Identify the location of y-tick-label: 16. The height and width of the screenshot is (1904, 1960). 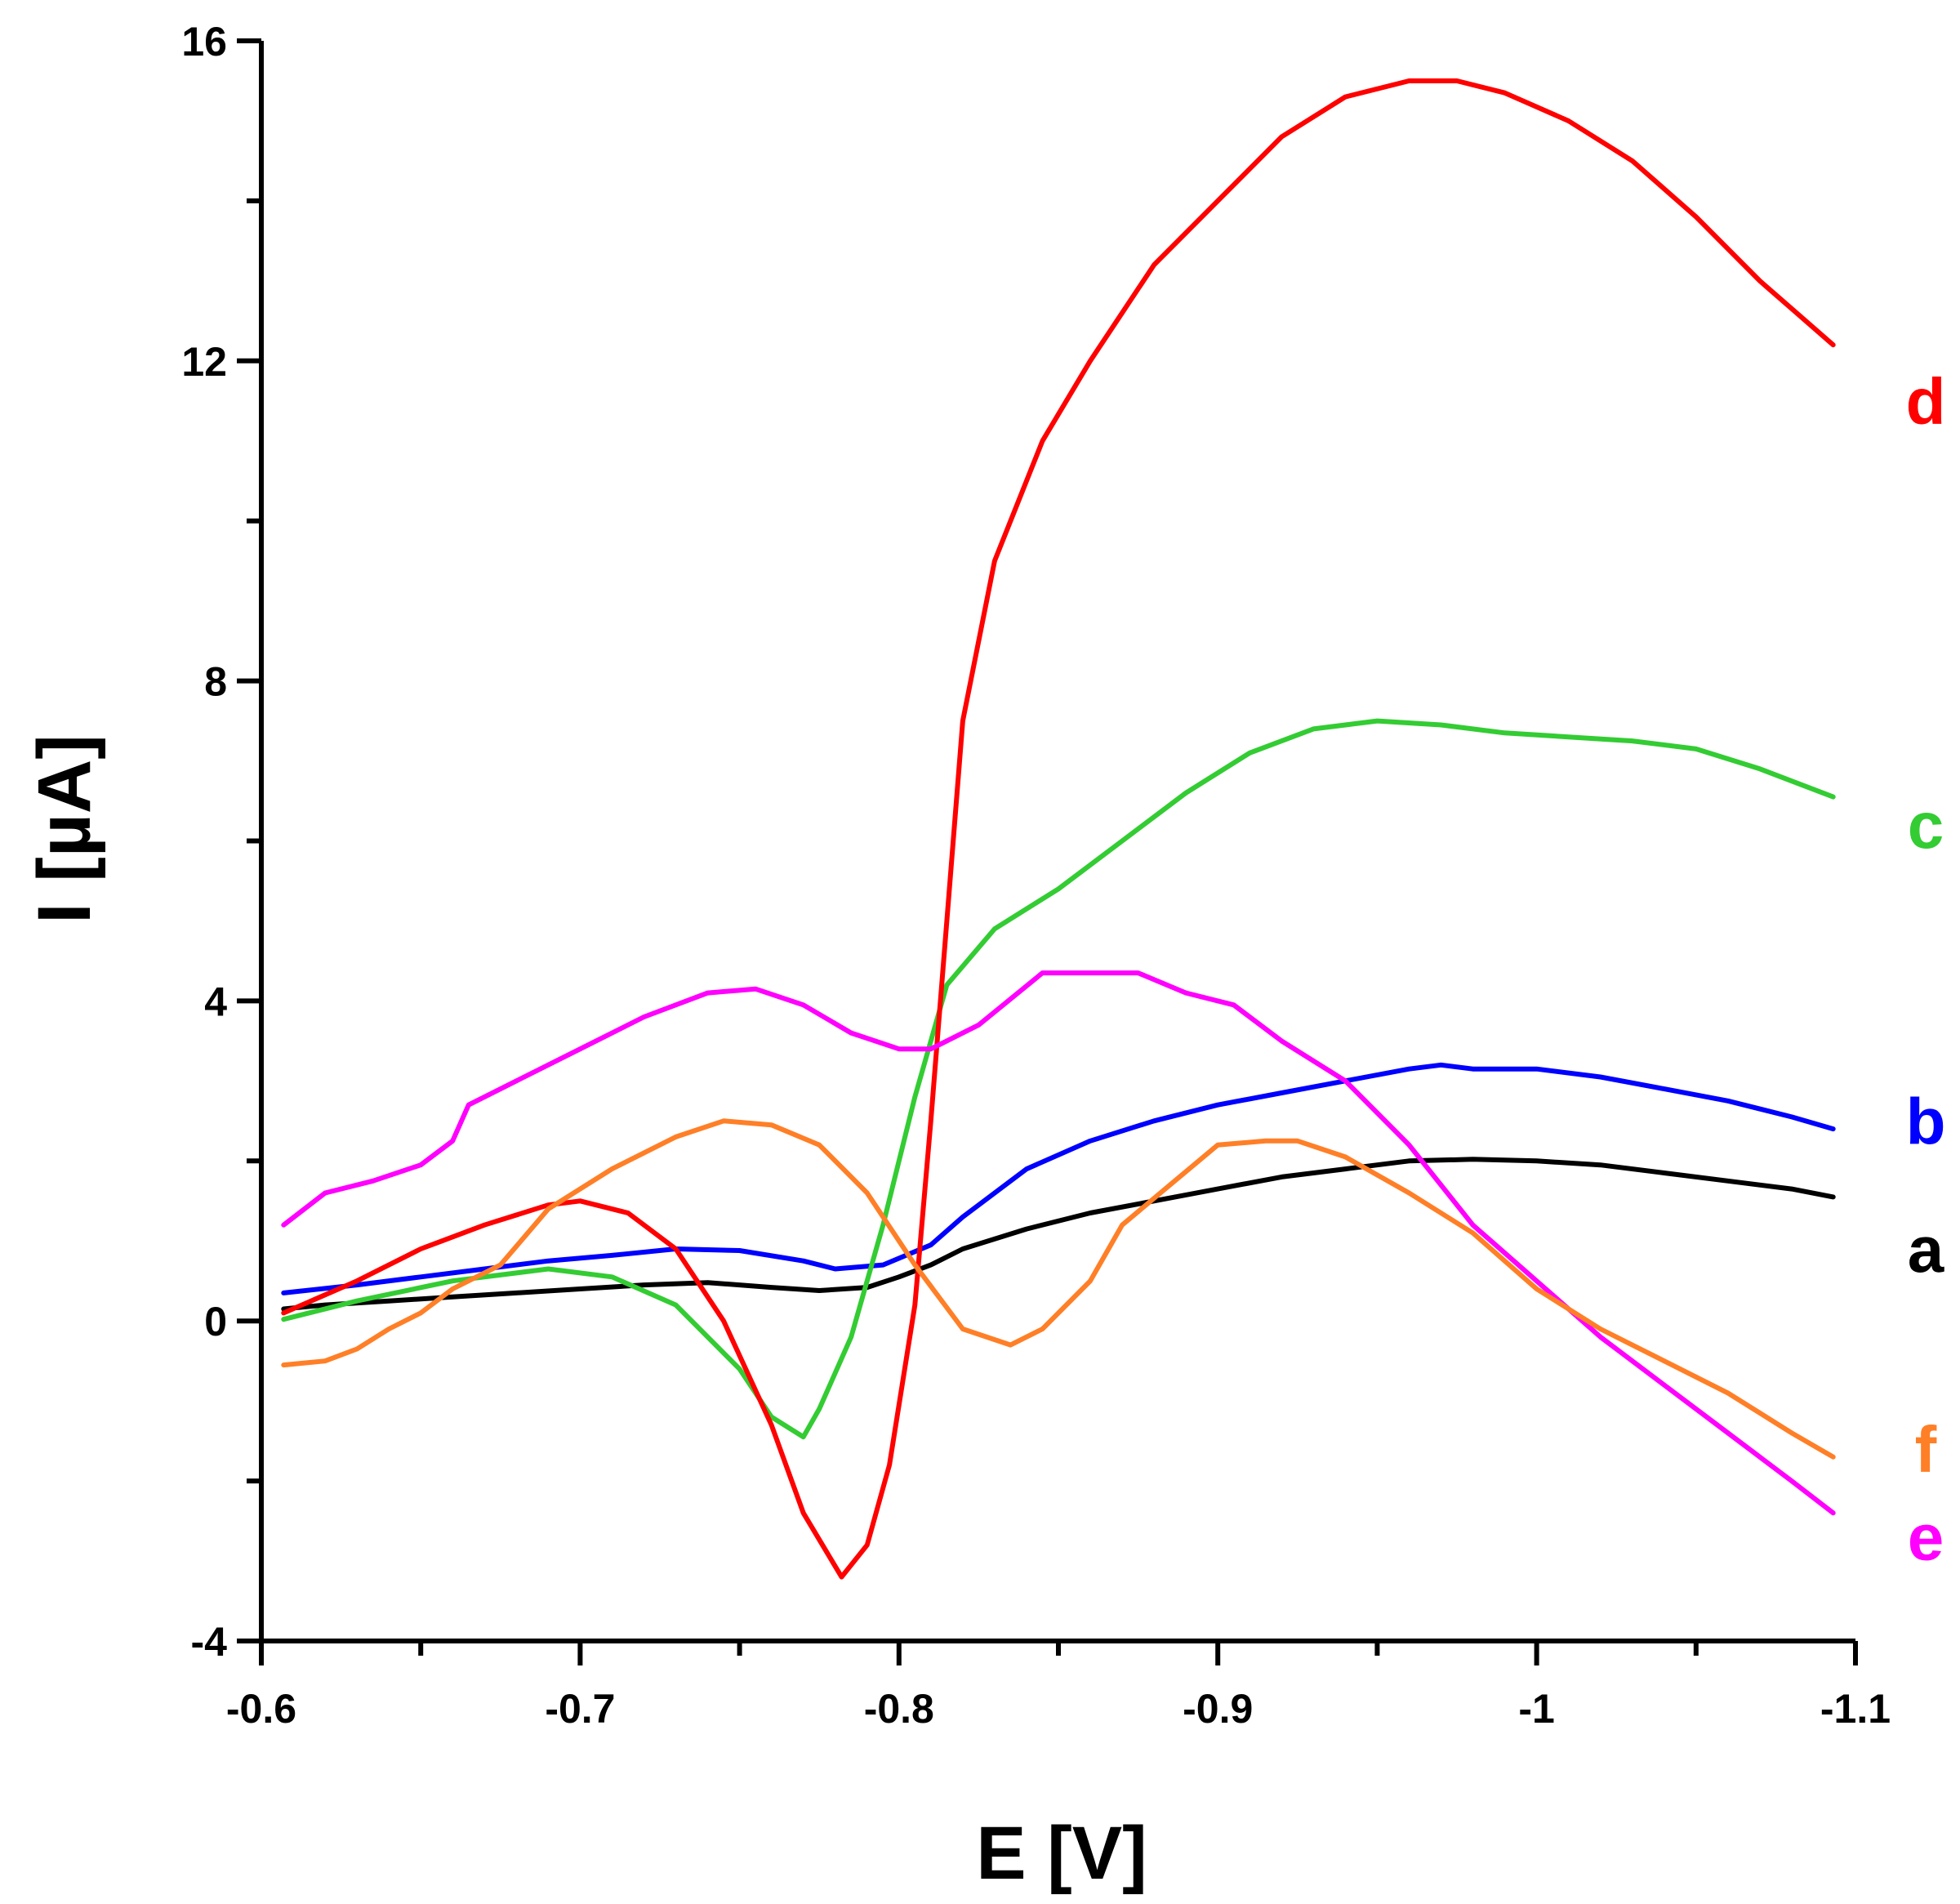
(204, 42).